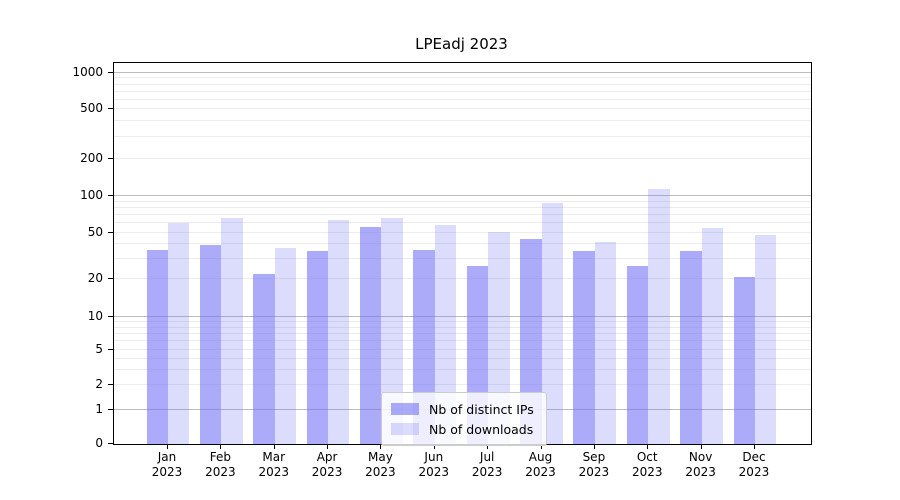  I want to click on legend-swatch-distinct-ips, so click(405, 409).